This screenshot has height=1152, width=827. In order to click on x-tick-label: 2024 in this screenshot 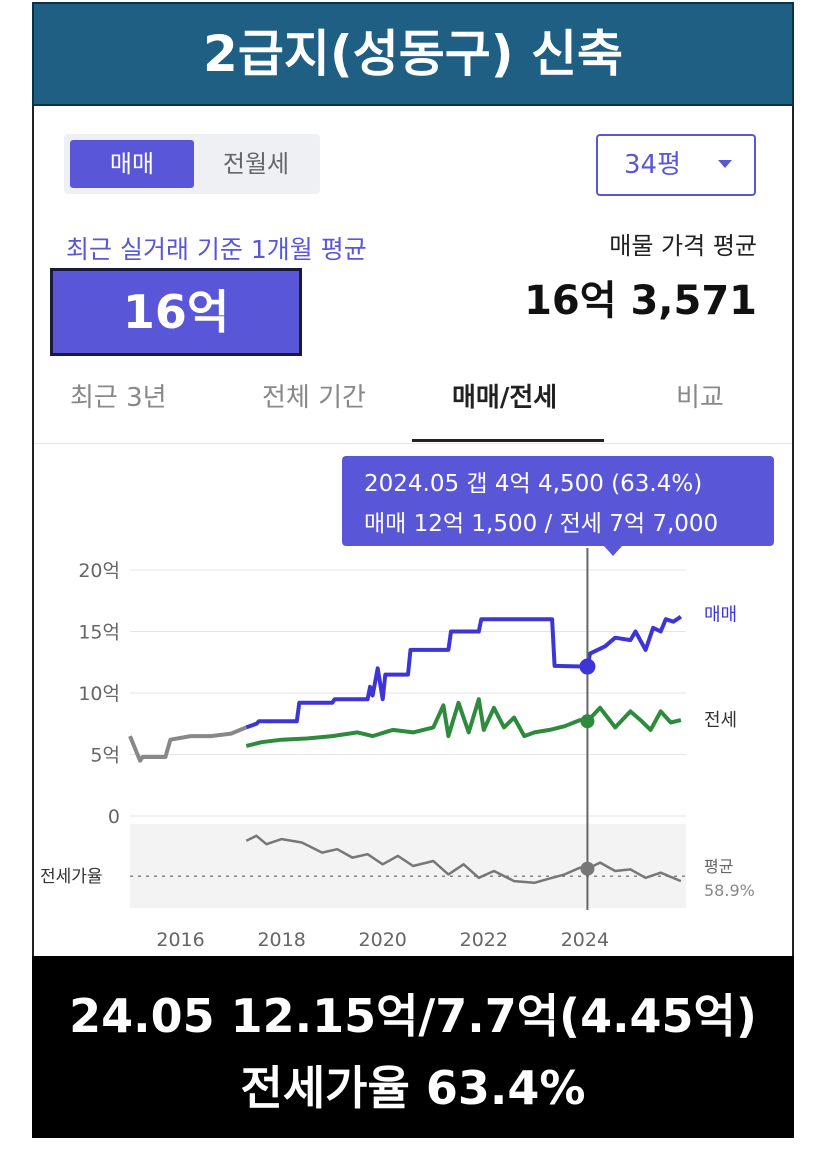, I will do `click(585, 940)`.